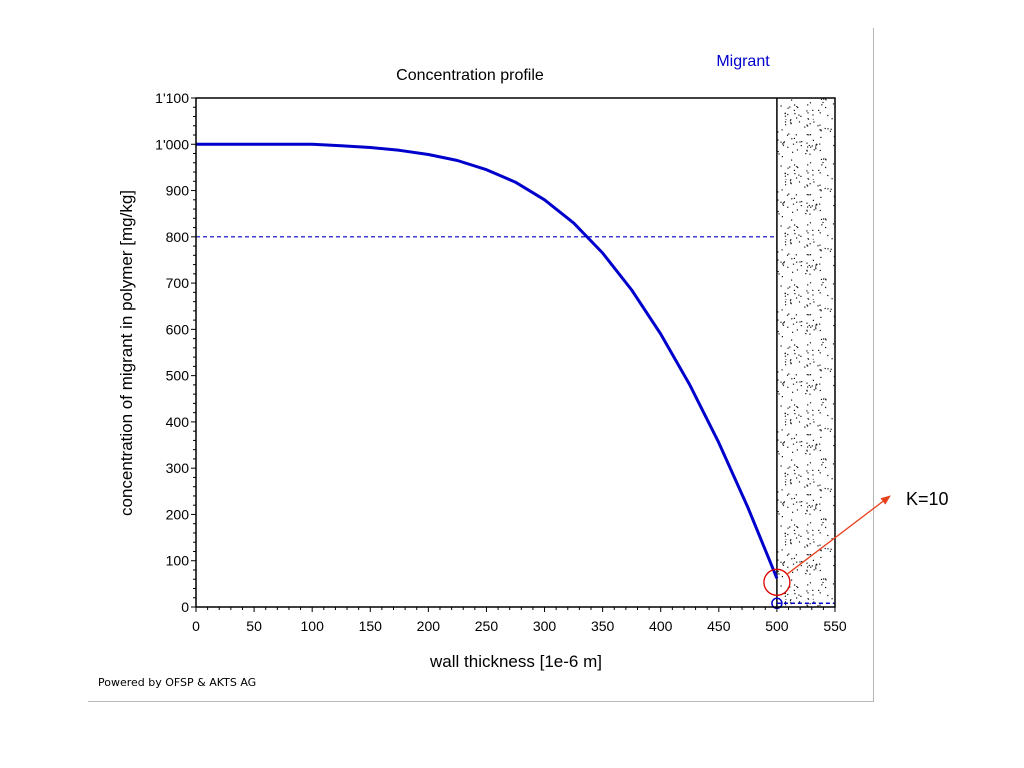 This screenshot has width=1024, height=768. I want to click on y-tick-label: 200, so click(178, 514).